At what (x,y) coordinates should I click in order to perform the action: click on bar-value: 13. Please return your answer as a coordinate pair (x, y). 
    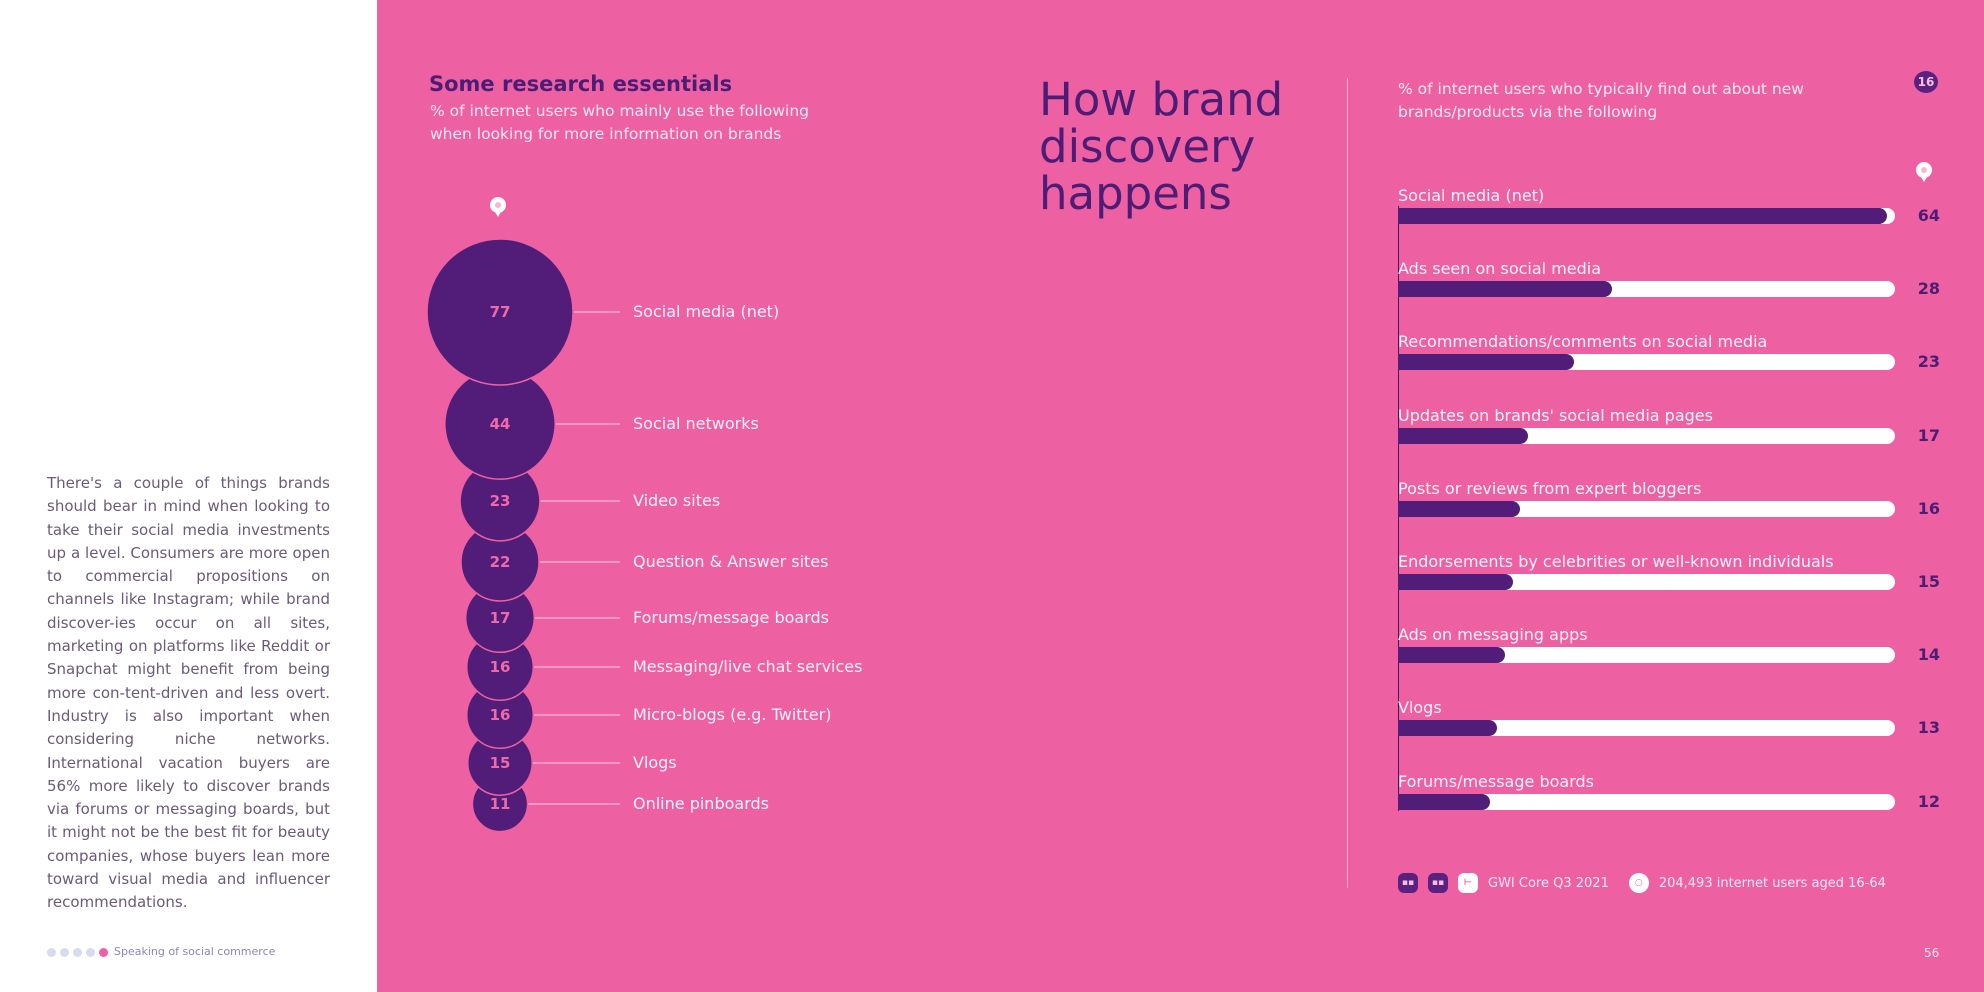
    Looking at the image, I should click on (1928, 728).